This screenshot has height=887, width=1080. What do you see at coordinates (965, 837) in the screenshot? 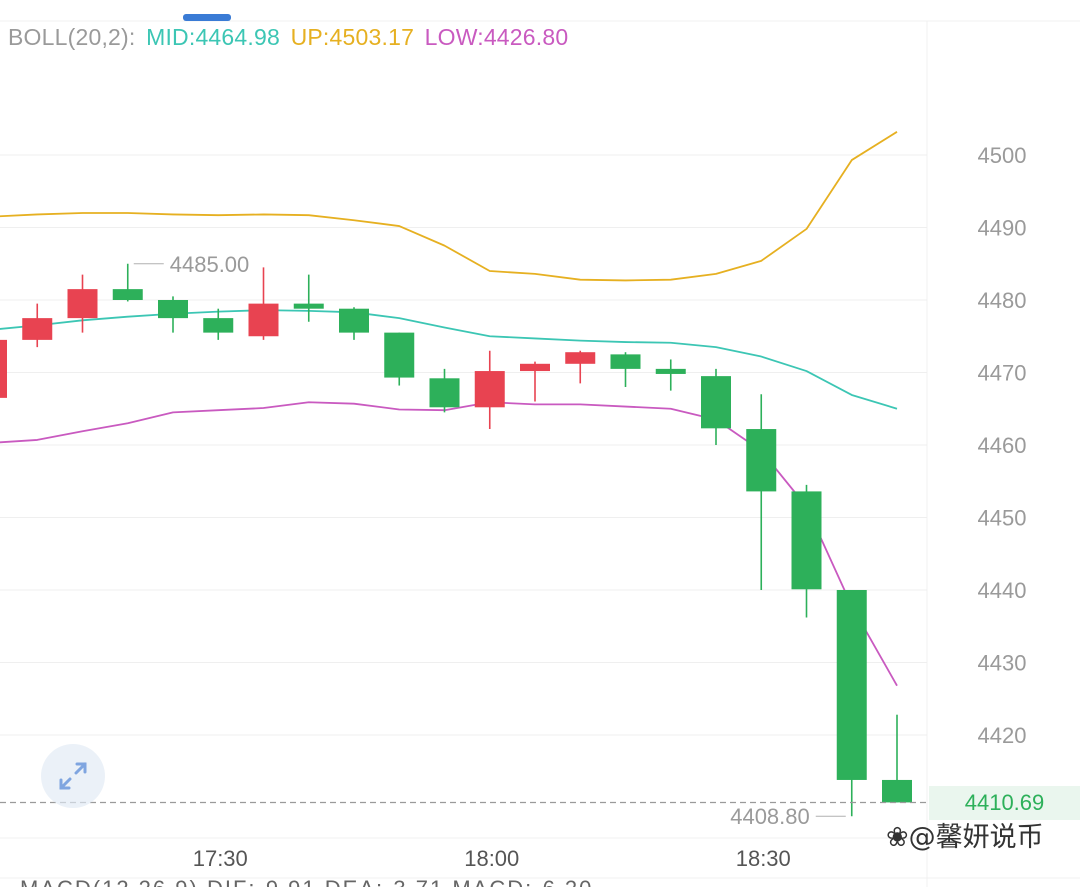
I see `watermark: ❀@馨妍说币` at bounding box center [965, 837].